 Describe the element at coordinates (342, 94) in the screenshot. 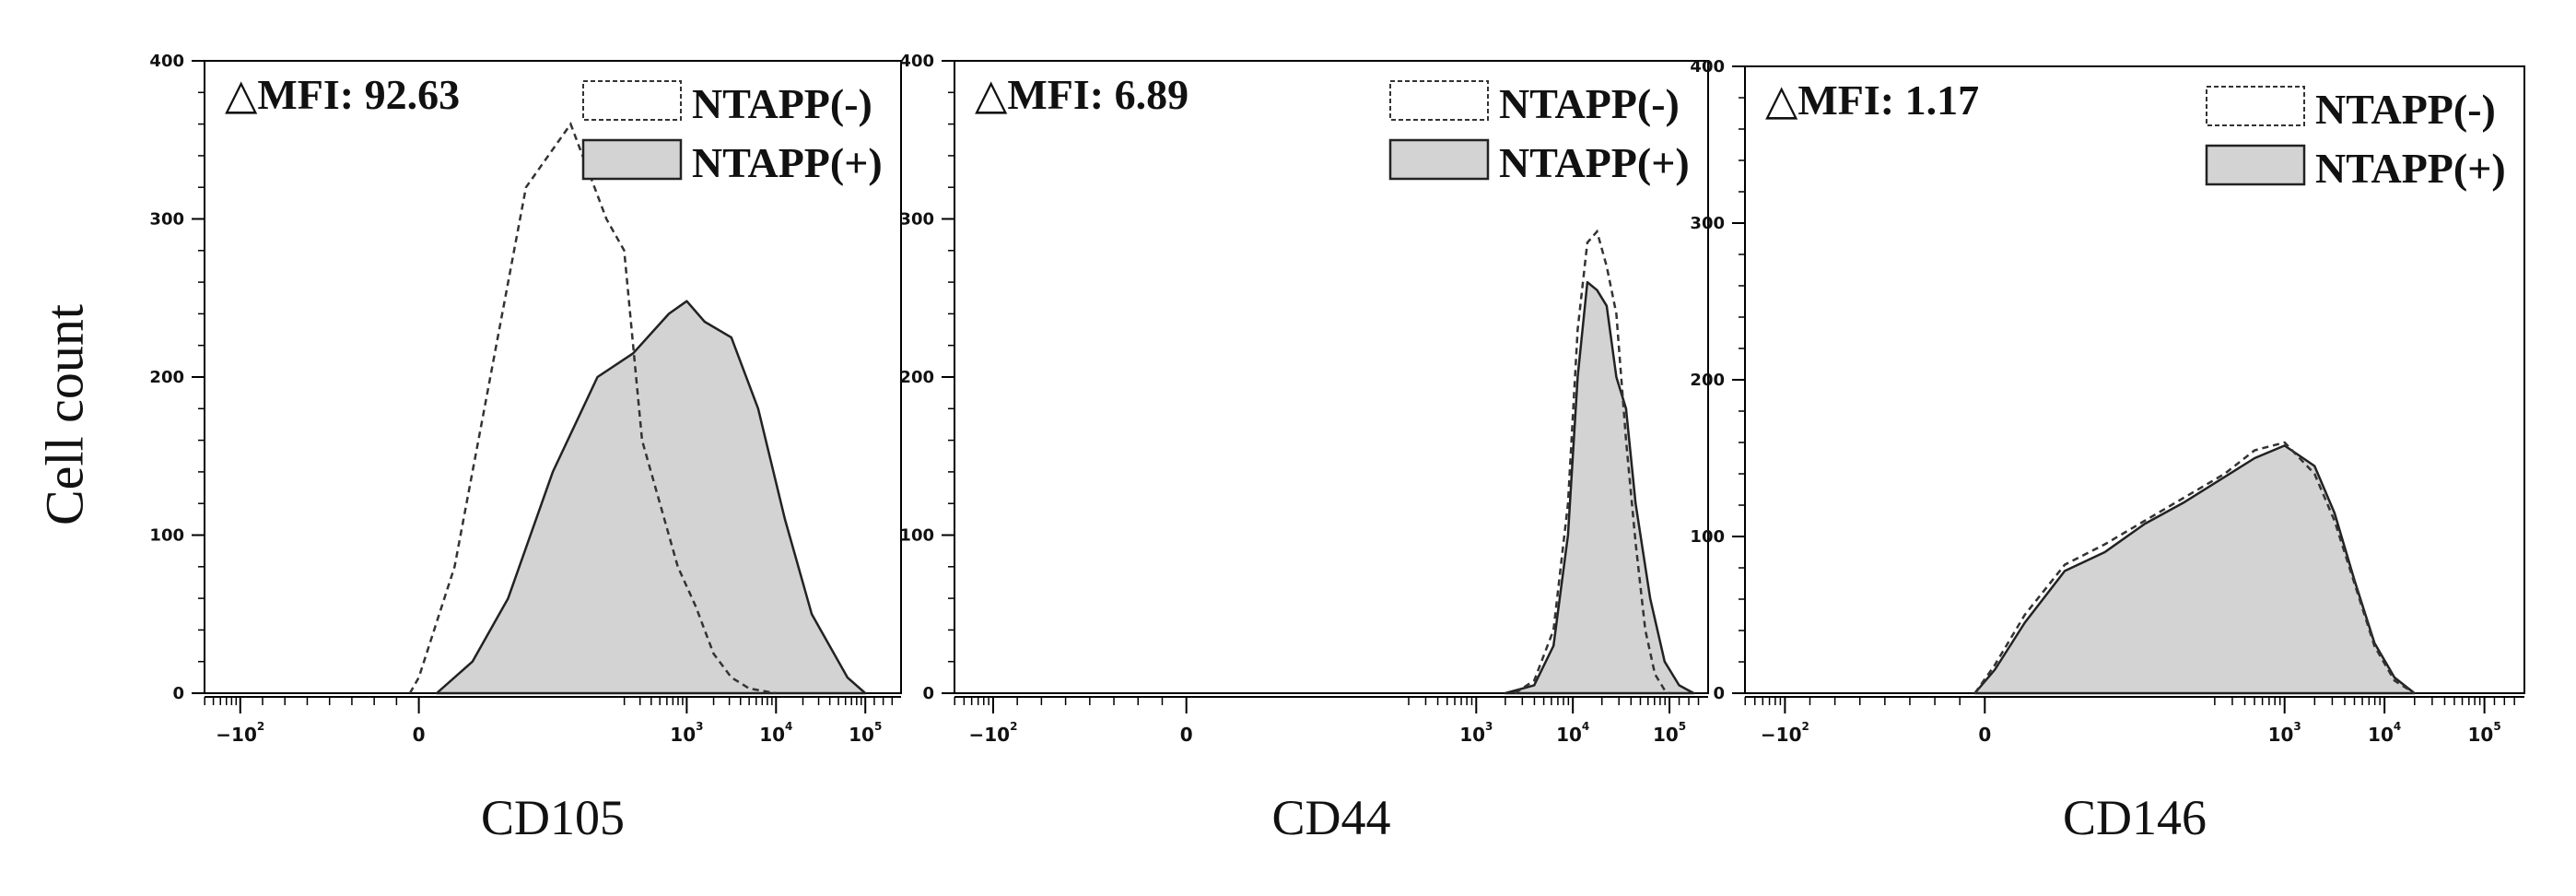

I see `mfi-annotation: △MFI: 92.63` at that location.